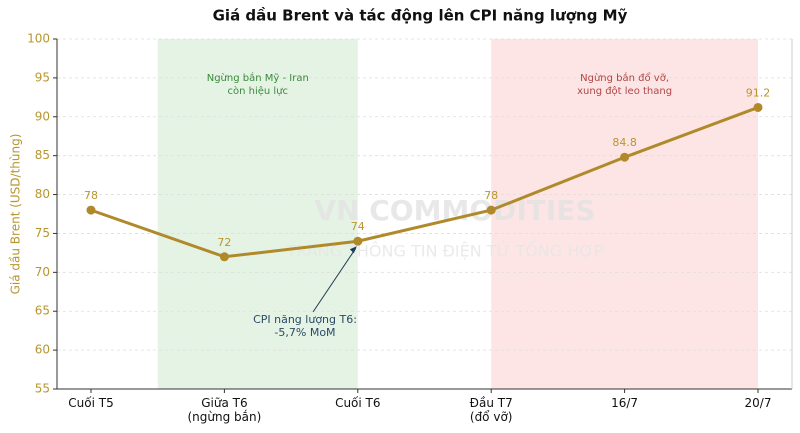  What do you see at coordinates (454, 210) in the screenshot?
I see `watermark: VN COMMODITIES` at bounding box center [454, 210].